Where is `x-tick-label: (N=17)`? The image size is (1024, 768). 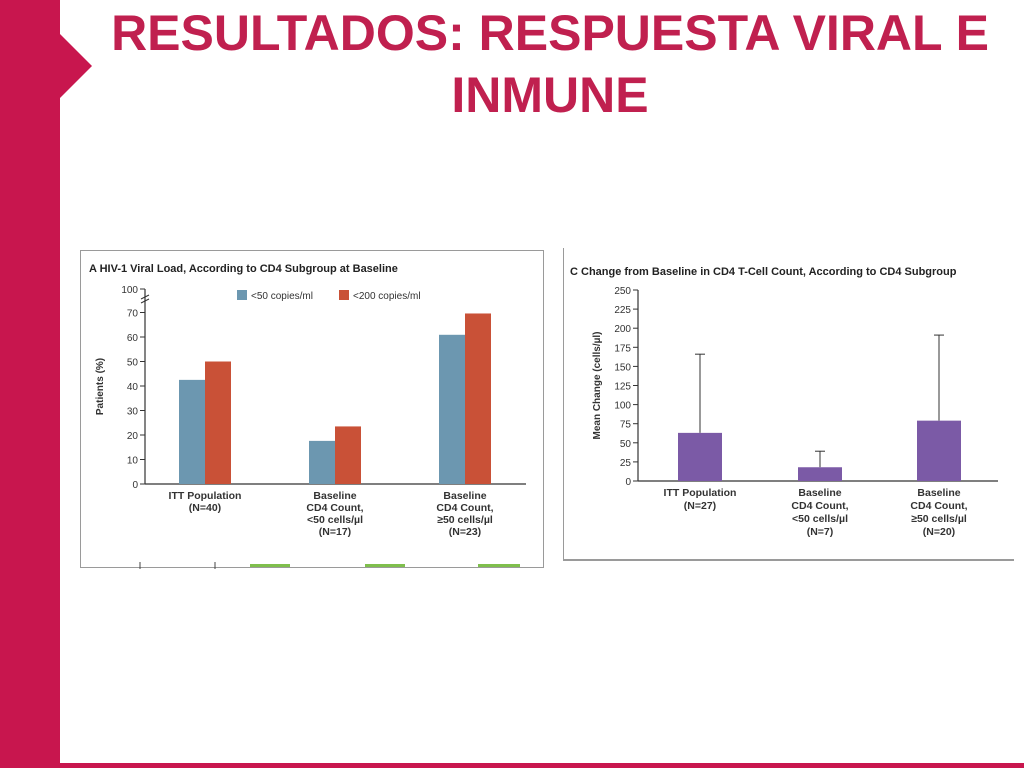 x-tick-label: (N=17) is located at coordinates (335, 532).